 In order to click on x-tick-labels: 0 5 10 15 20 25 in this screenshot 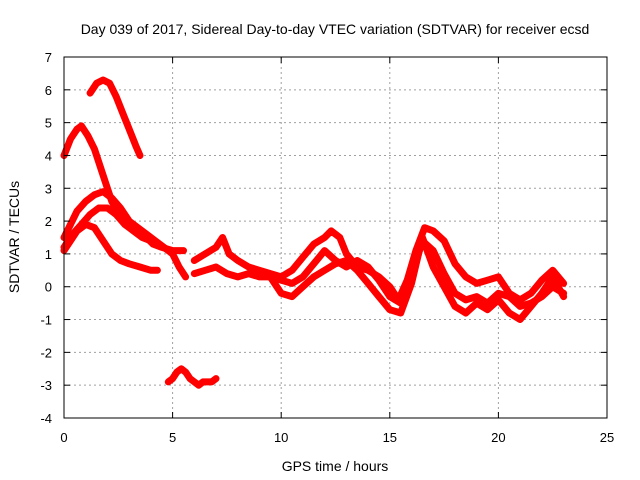, I will do `click(337, 437)`.